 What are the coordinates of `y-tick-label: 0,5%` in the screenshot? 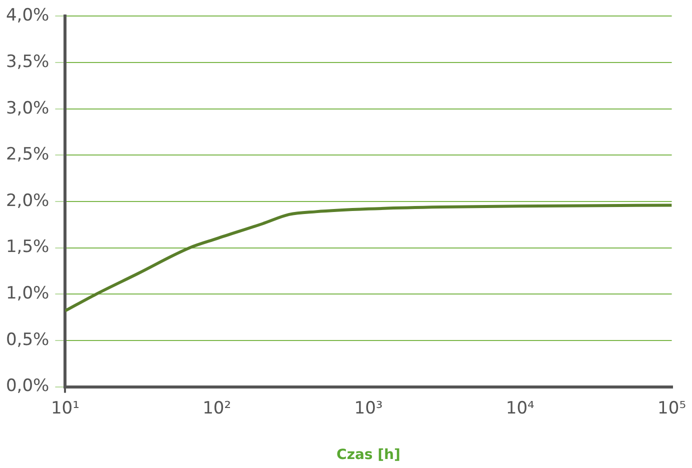 It's located at (28, 340).